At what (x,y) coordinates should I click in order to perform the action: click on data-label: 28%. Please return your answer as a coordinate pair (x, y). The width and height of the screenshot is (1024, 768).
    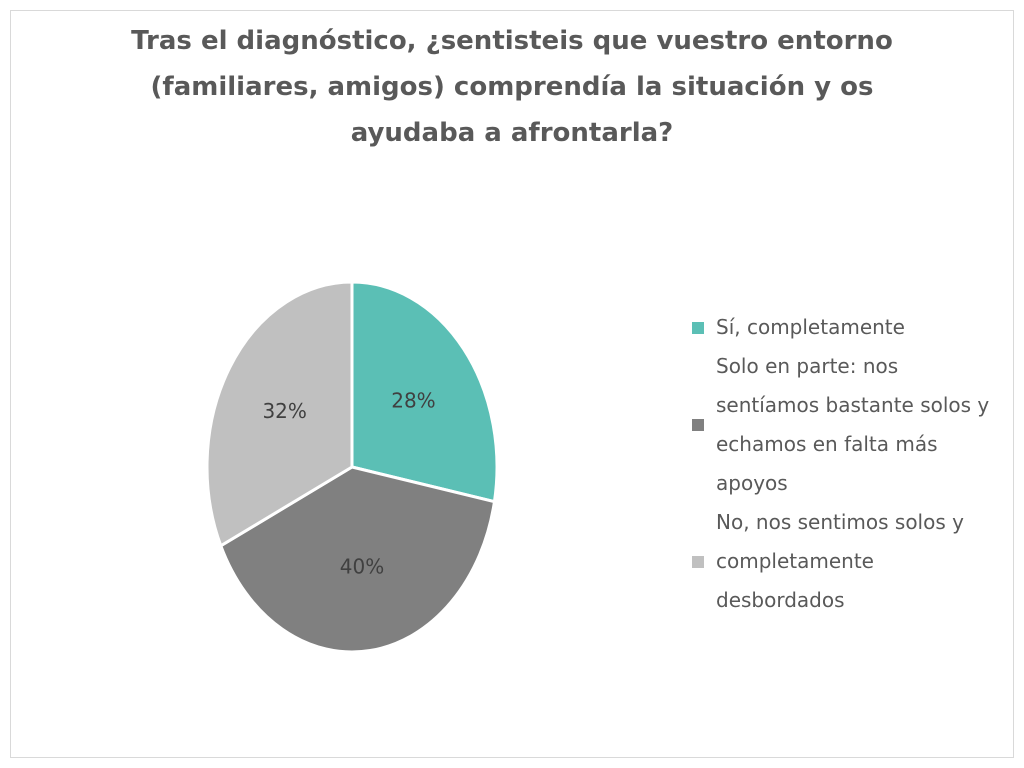
    Looking at the image, I should click on (413, 401).